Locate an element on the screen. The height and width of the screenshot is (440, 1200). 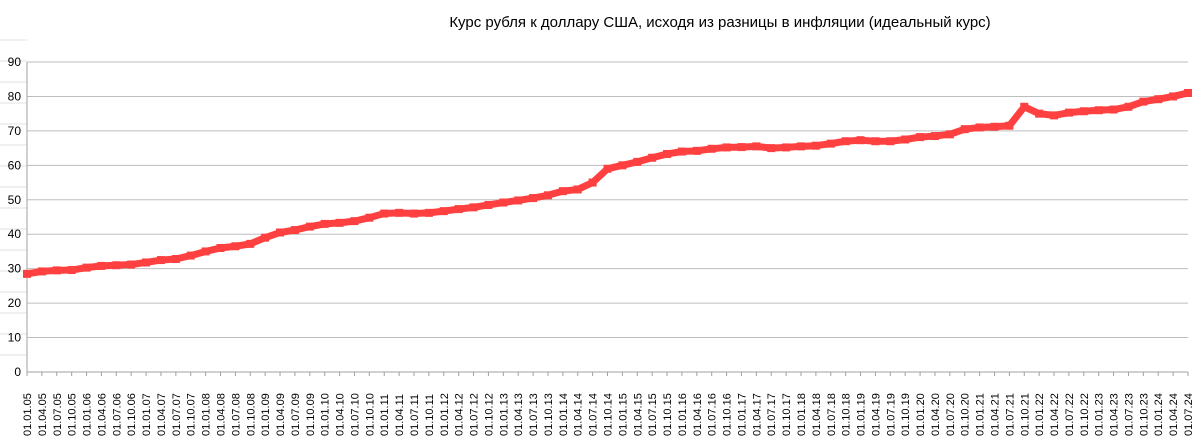
x-tick-label: 01.10.17 is located at coordinates (787, 414).